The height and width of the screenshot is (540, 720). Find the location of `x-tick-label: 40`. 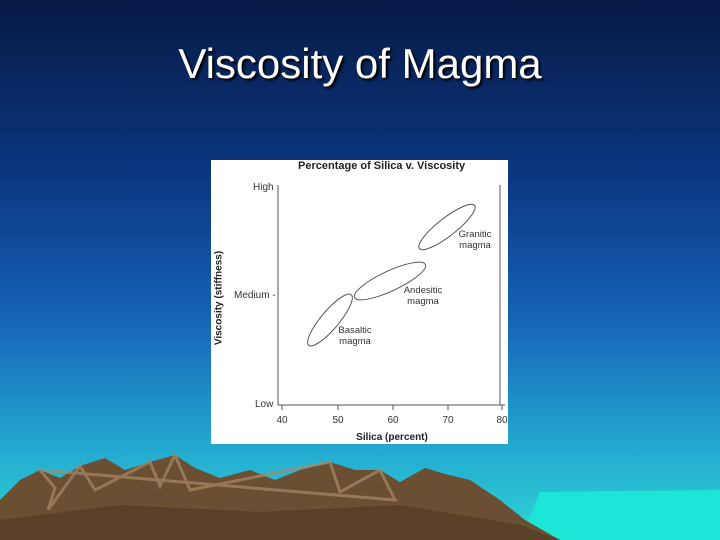

x-tick-label: 40 is located at coordinates (282, 420).